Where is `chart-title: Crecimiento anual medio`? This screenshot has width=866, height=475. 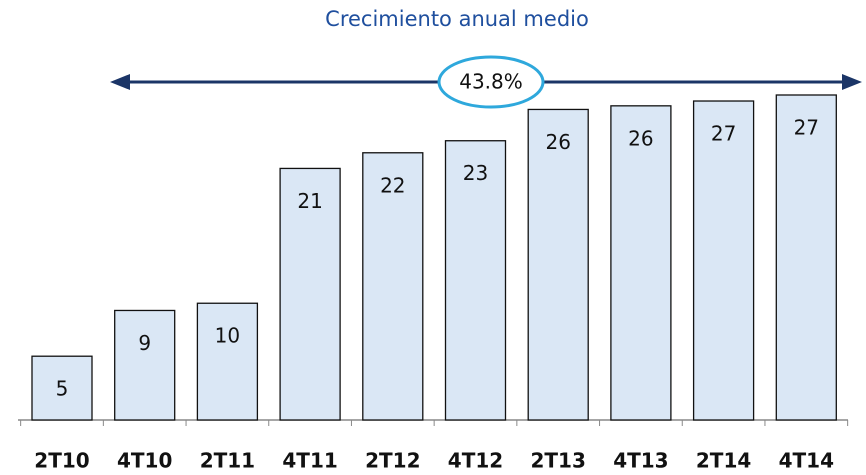 chart-title: Crecimiento anual medio is located at coordinates (457, 19).